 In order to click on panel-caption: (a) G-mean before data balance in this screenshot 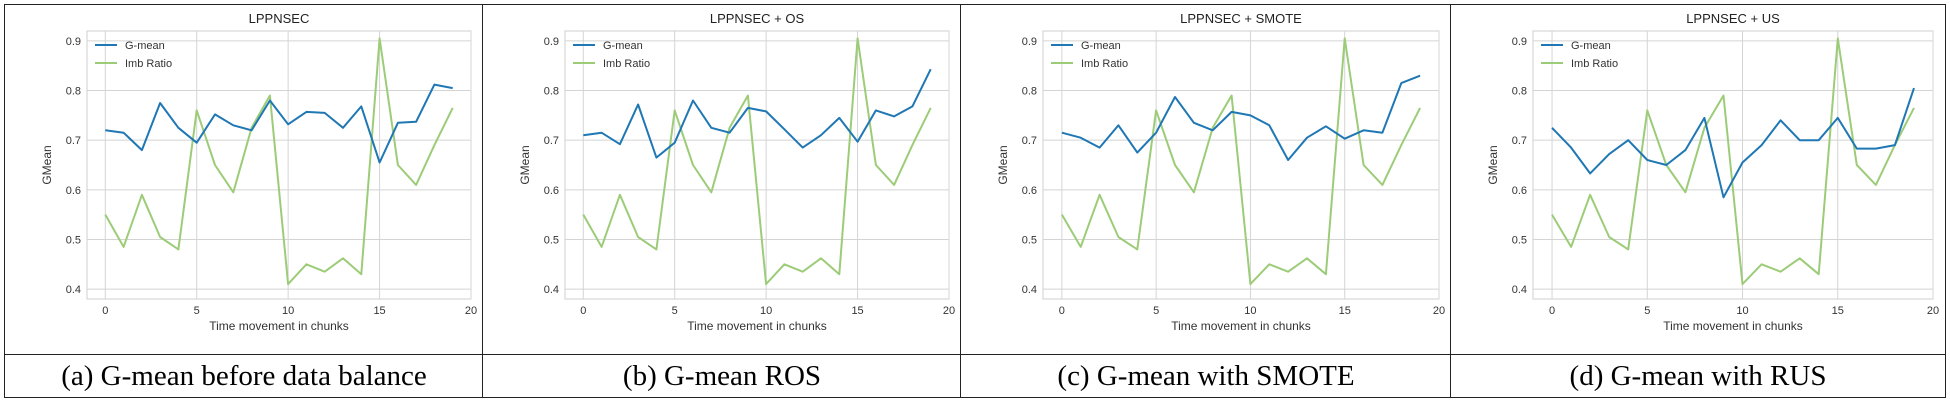, I will do `click(244, 375)`.